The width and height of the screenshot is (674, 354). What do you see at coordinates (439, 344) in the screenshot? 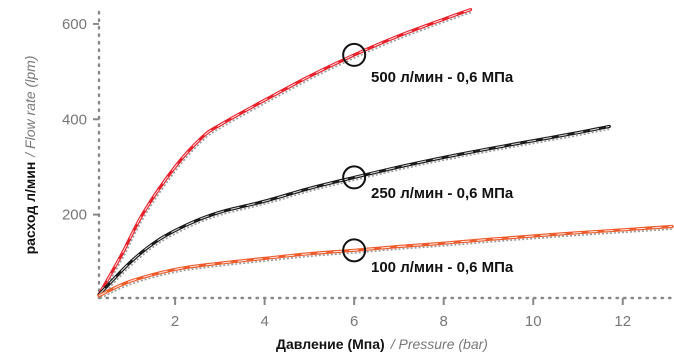
I see `x-axis-title-en: / Pressure (bar)` at bounding box center [439, 344].